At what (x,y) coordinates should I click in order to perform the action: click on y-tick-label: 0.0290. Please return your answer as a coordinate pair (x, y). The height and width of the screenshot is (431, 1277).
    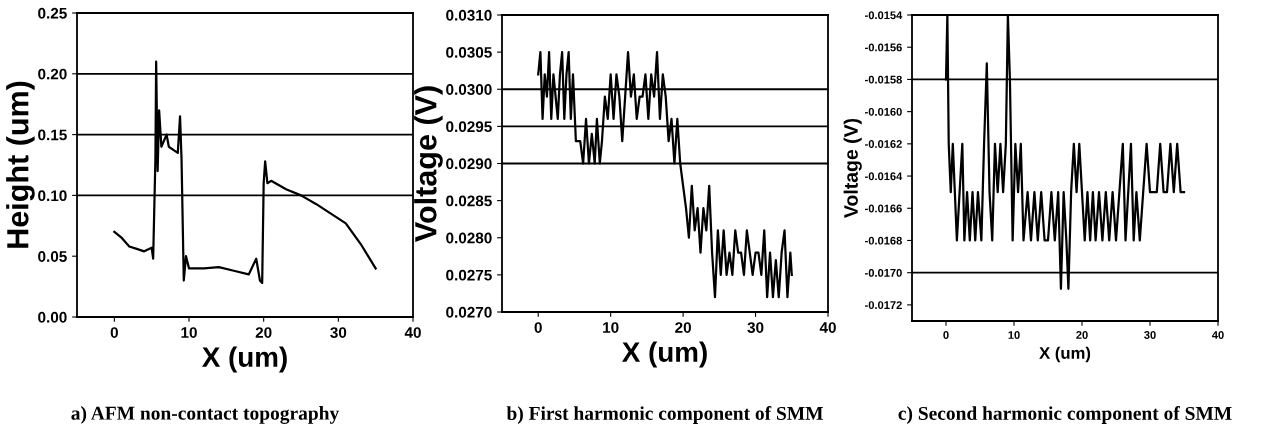
    Looking at the image, I should click on (469, 164).